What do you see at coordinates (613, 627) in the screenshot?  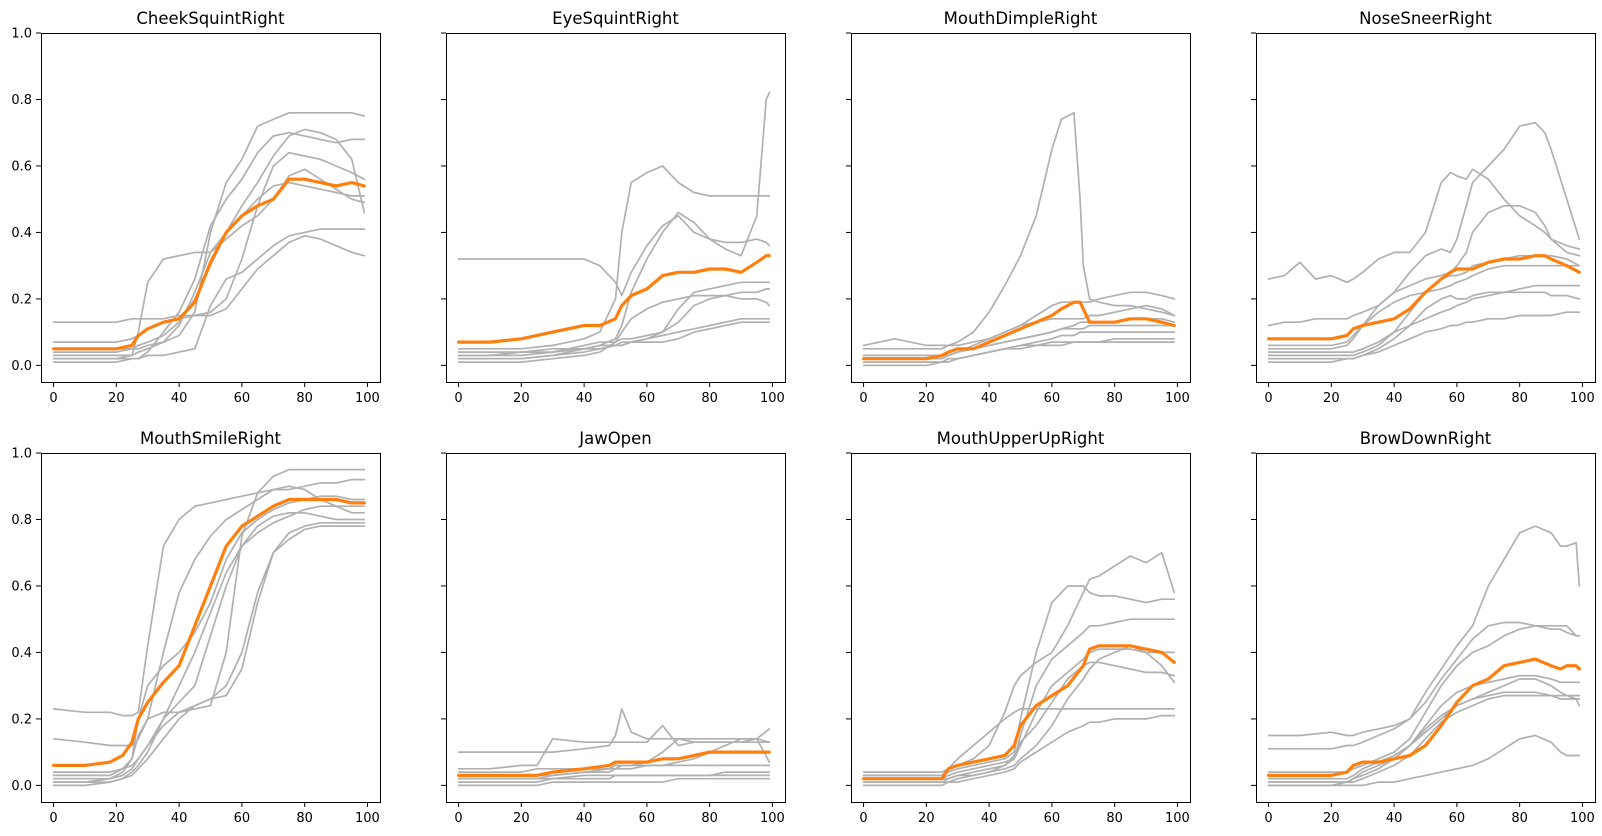 I see `panel: JawOpen 0 20 40 60 80 100` at bounding box center [613, 627].